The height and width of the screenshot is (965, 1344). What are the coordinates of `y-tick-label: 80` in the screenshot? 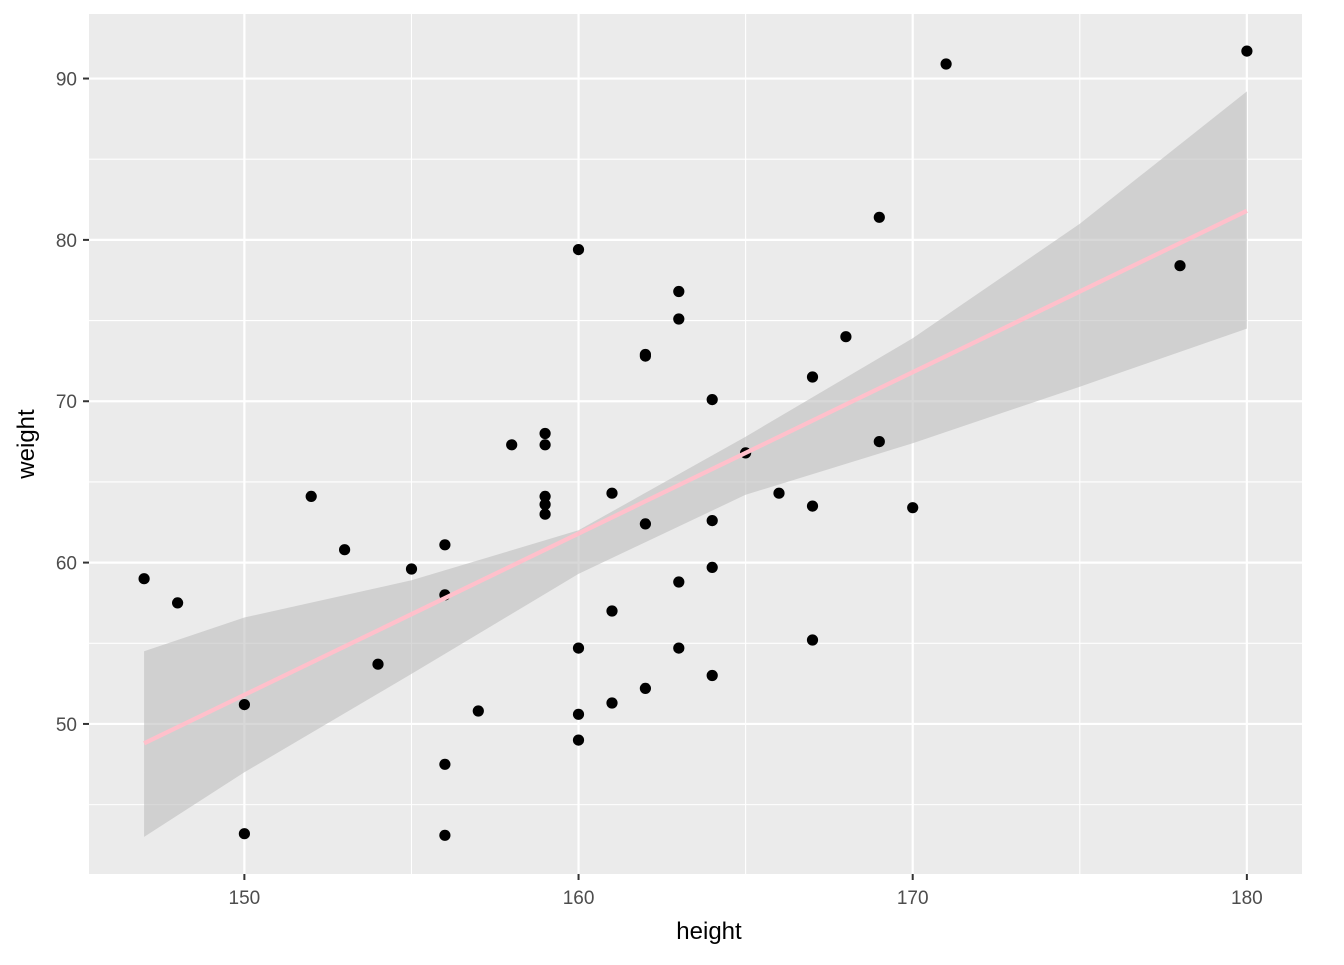 It's located at (66, 241).